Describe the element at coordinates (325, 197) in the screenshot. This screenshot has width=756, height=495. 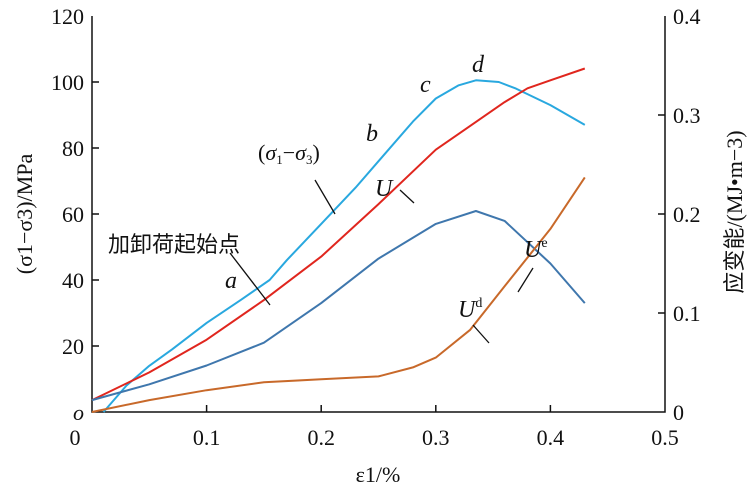
I see `leader-stress` at that location.